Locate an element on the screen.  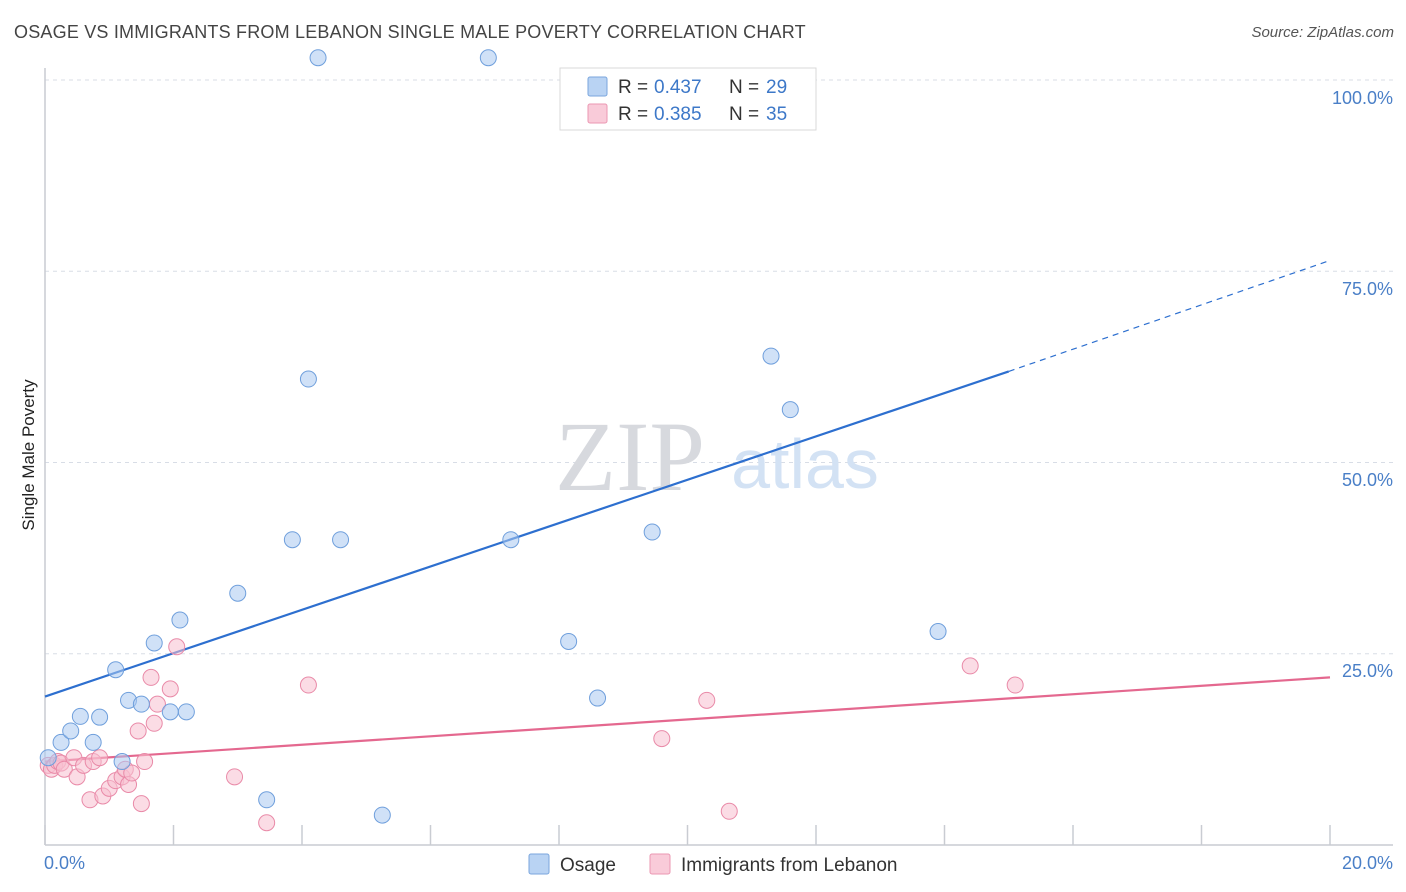
y-tick-25: 25.0% is located at coordinates (1367, 671).